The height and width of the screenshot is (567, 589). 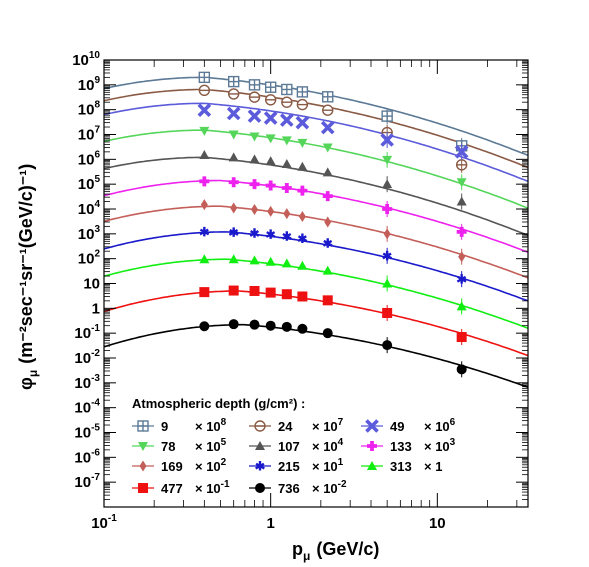 What do you see at coordinates (179, 445) in the screenshot?
I see `legend-entry-78: 78 × 105` at bounding box center [179, 445].